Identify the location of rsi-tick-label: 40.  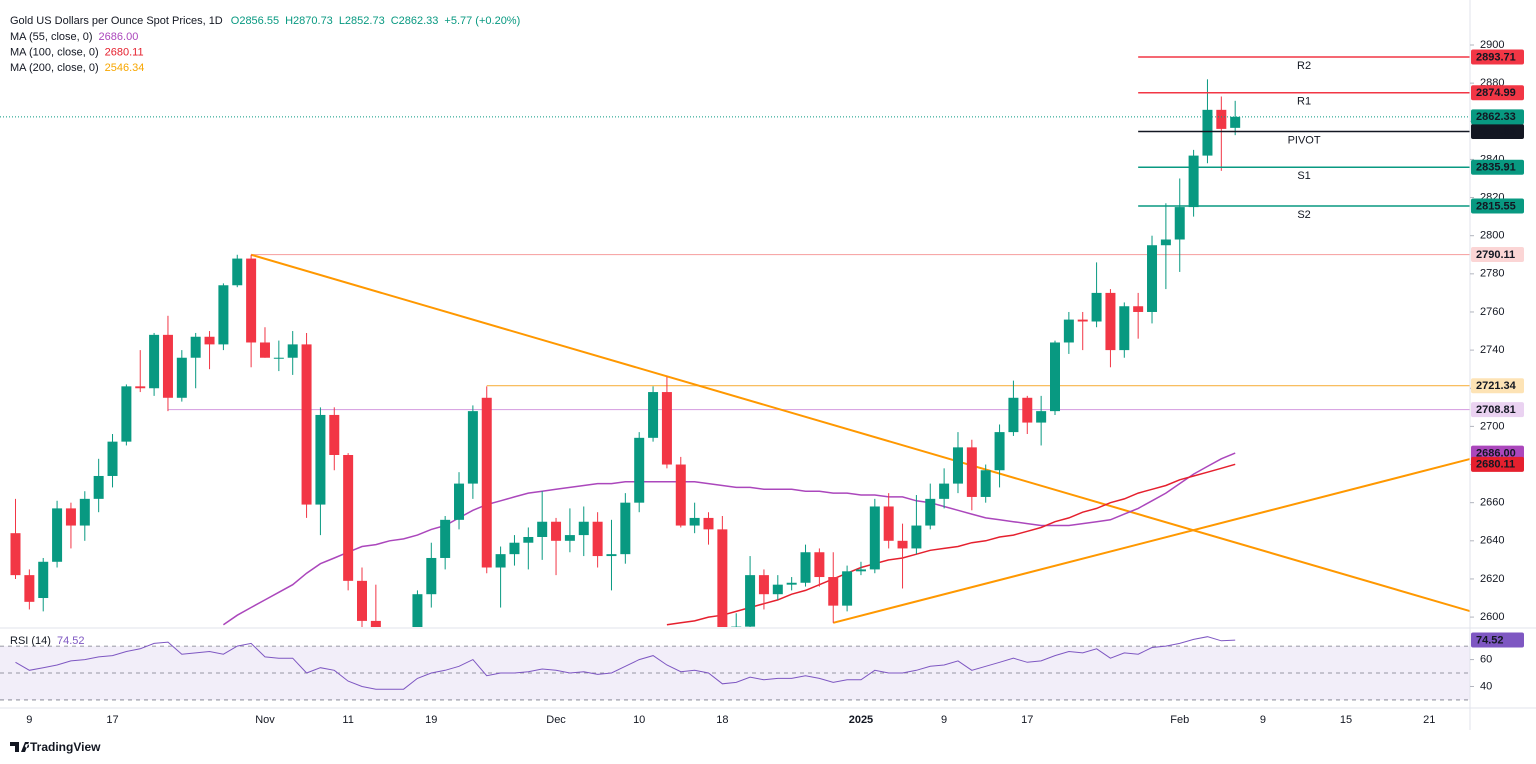
(1486, 686).